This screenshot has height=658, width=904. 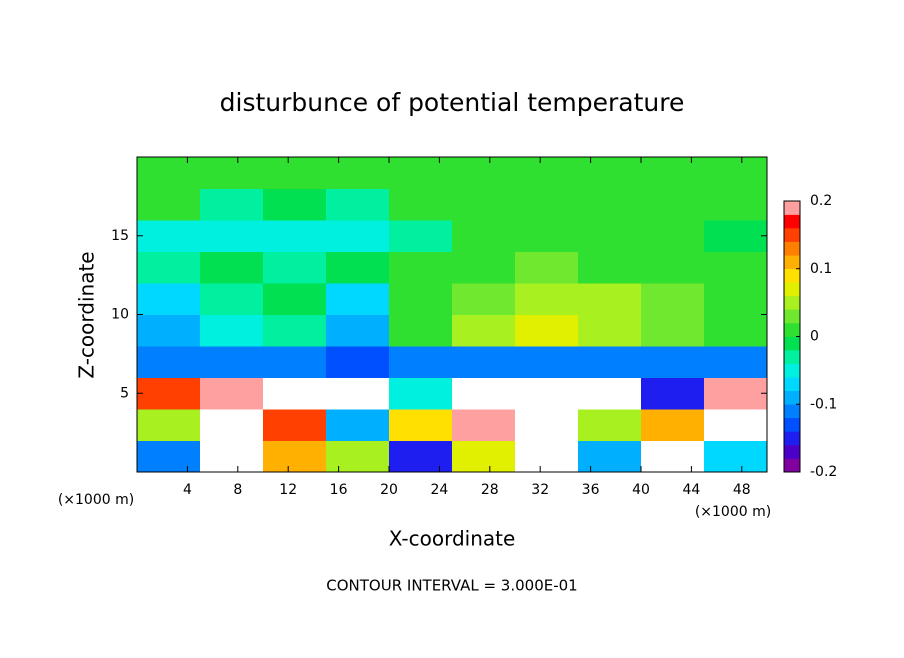 What do you see at coordinates (591, 490) in the screenshot?
I see `x-tick-label: 36` at bounding box center [591, 490].